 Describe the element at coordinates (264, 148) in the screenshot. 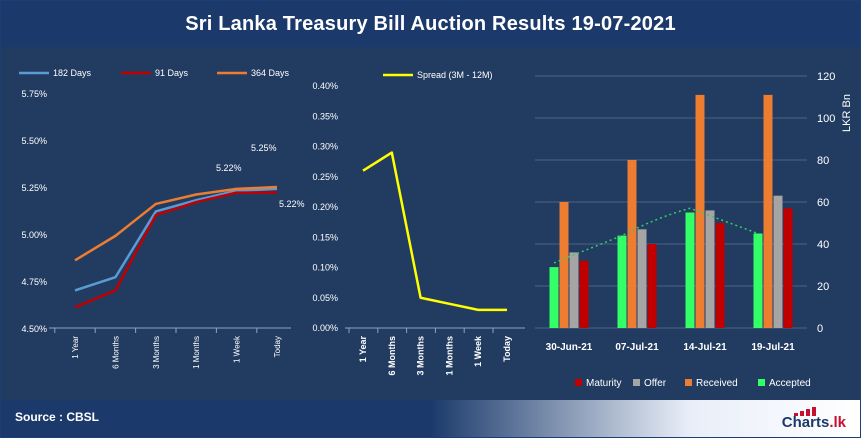

I see `yield-annotation-label: 5.25%` at that location.